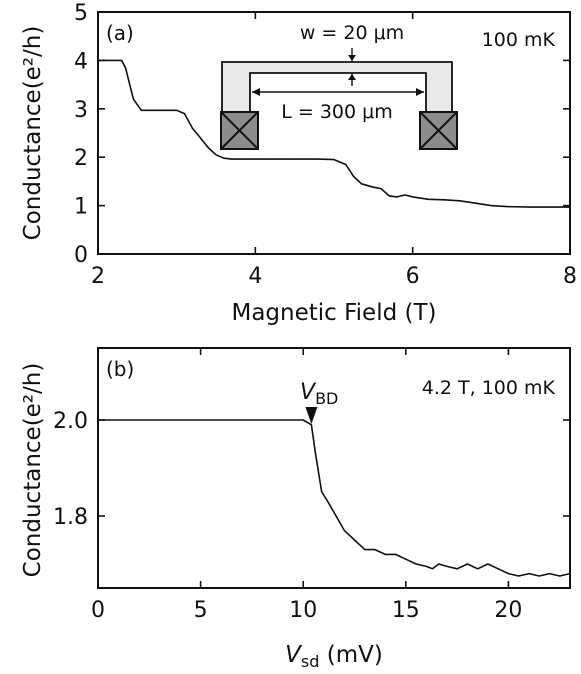  What do you see at coordinates (70, 421) in the screenshot?
I see `y-tick-label-b: 2.0` at bounding box center [70, 421].